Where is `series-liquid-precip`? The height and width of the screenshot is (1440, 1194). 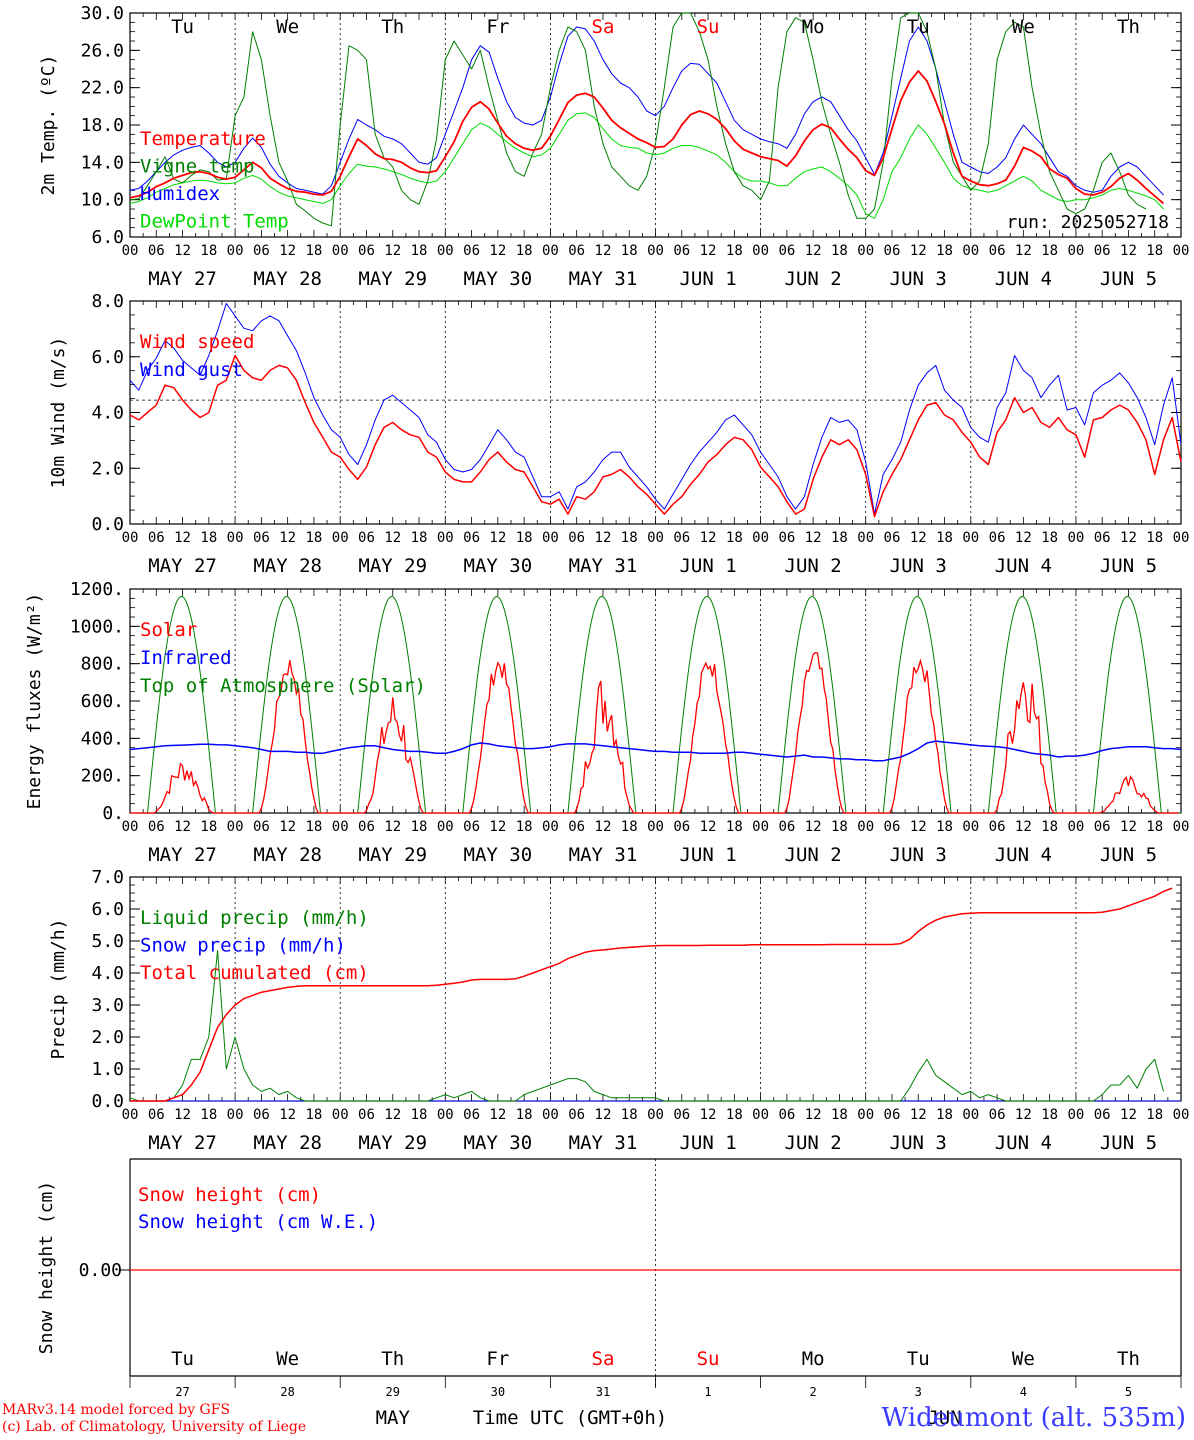 series-liquid-precip is located at coordinates (646, 1026).